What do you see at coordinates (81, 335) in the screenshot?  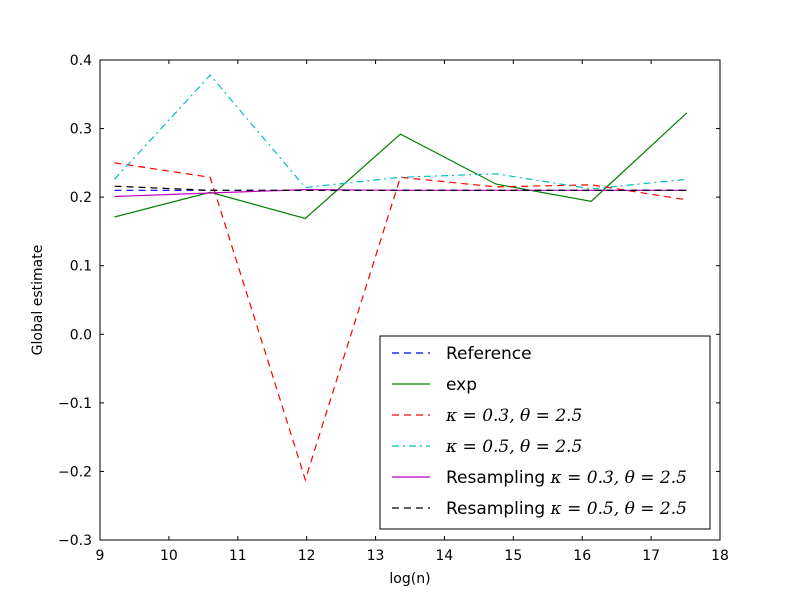 I see `y-tick-label: 0.0` at bounding box center [81, 335].